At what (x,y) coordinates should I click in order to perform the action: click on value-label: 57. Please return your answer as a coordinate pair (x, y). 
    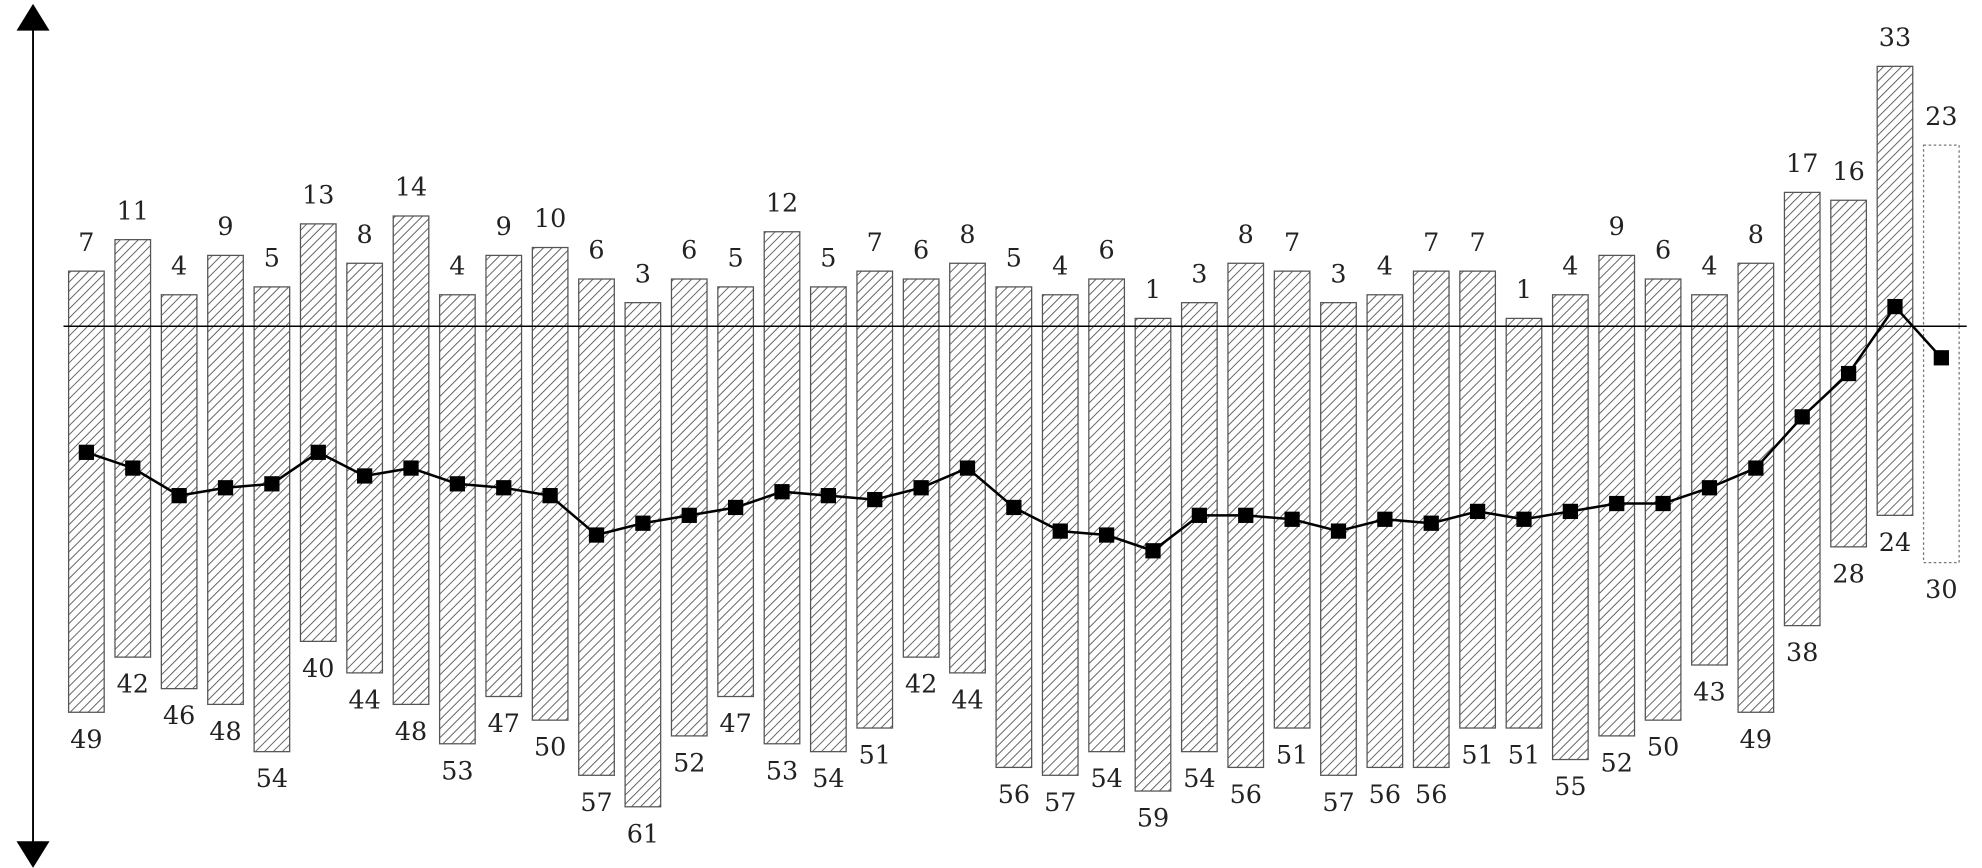
    Looking at the image, I should click on (596, 802).